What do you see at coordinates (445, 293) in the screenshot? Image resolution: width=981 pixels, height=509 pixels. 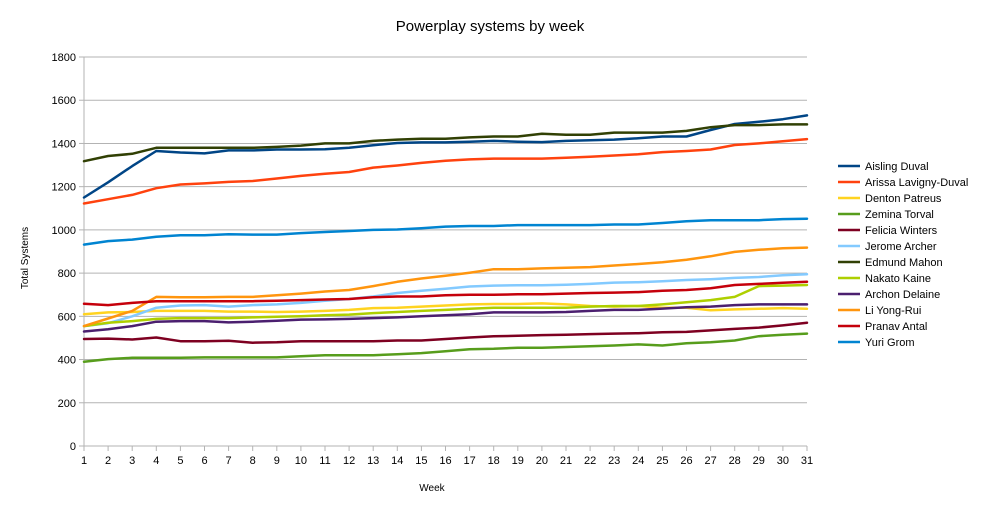 I see `series-line-pranav-antal` at bounding box center [445, 293].